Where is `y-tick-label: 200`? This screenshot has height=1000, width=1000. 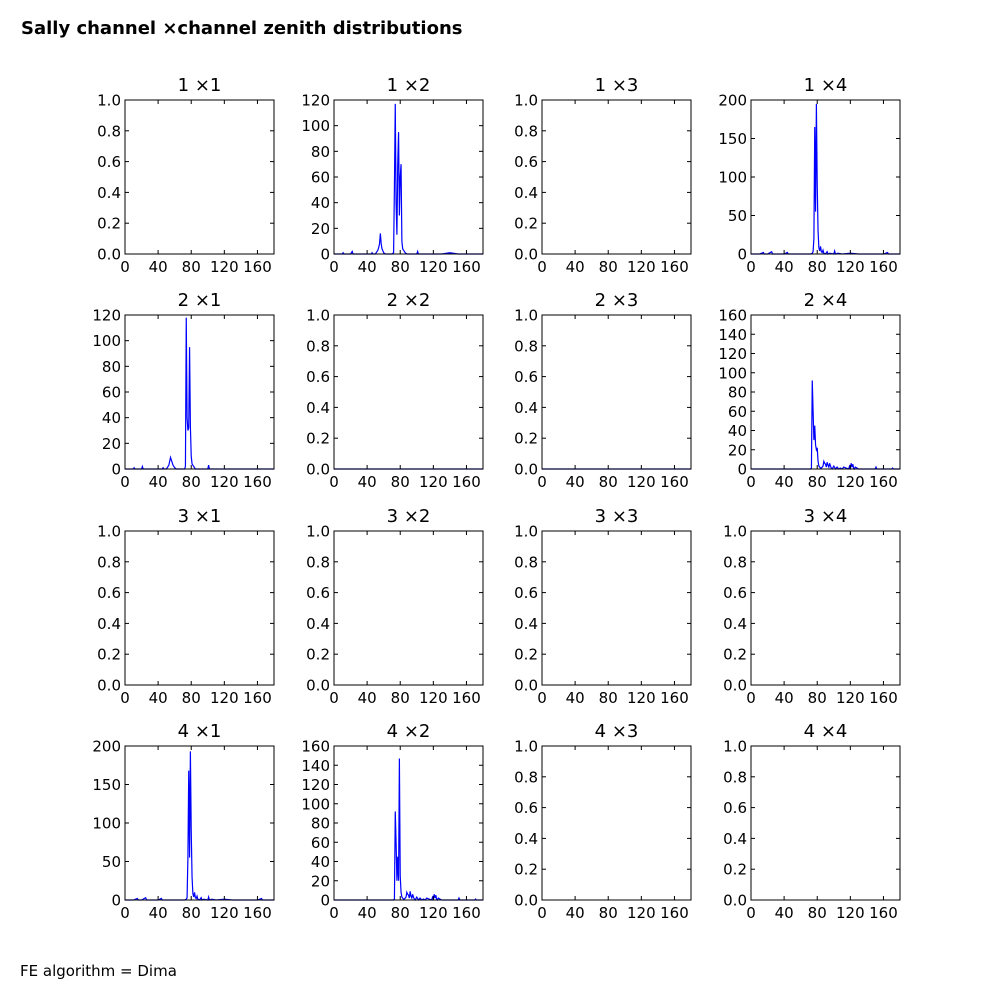
y-tick-label: 200 is located at coordinates (106, 747).